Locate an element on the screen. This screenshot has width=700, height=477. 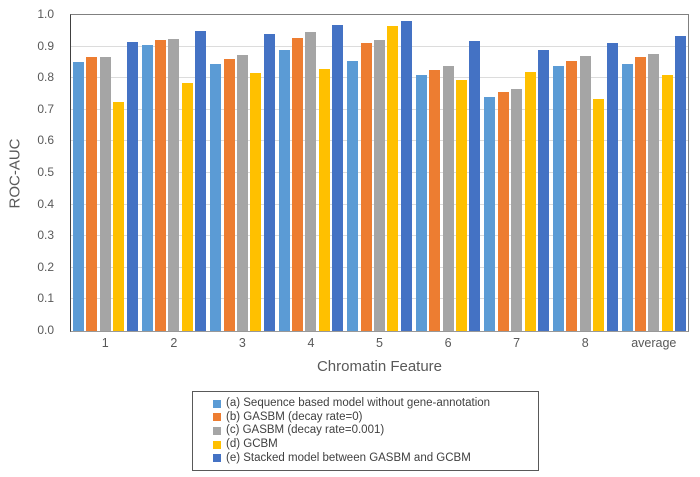
y-tick-label: 0.5 is located at coordinates (45, 172).